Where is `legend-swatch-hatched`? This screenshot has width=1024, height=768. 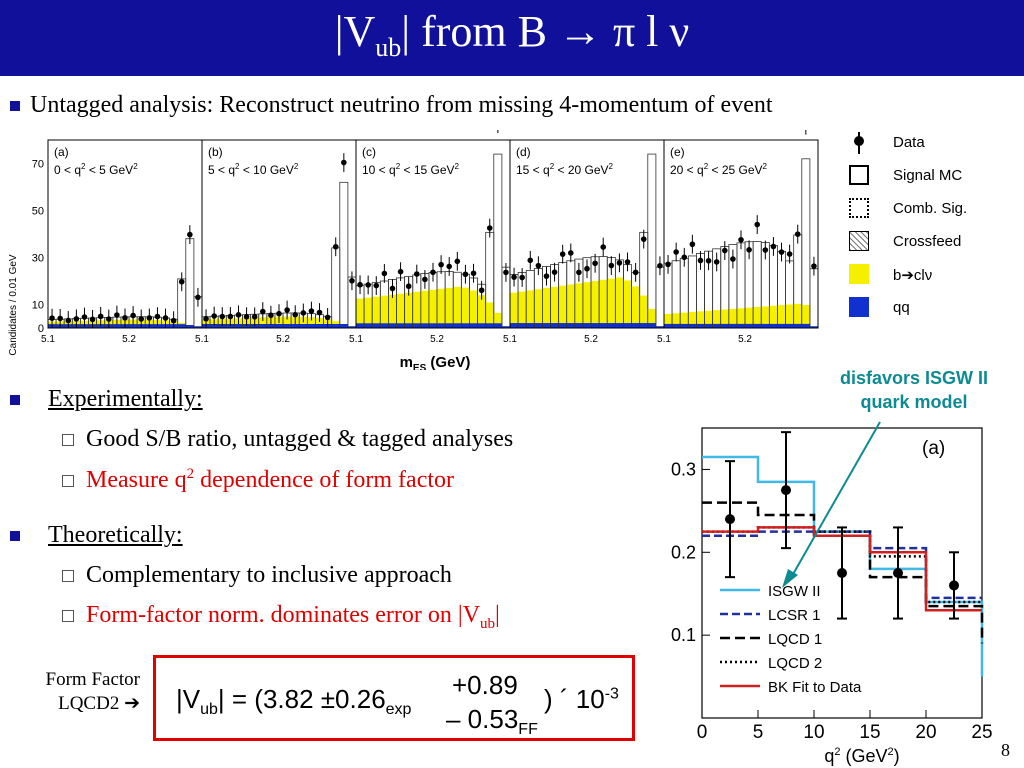 legend-swatch-hatched is located at coordinates (859, 241).